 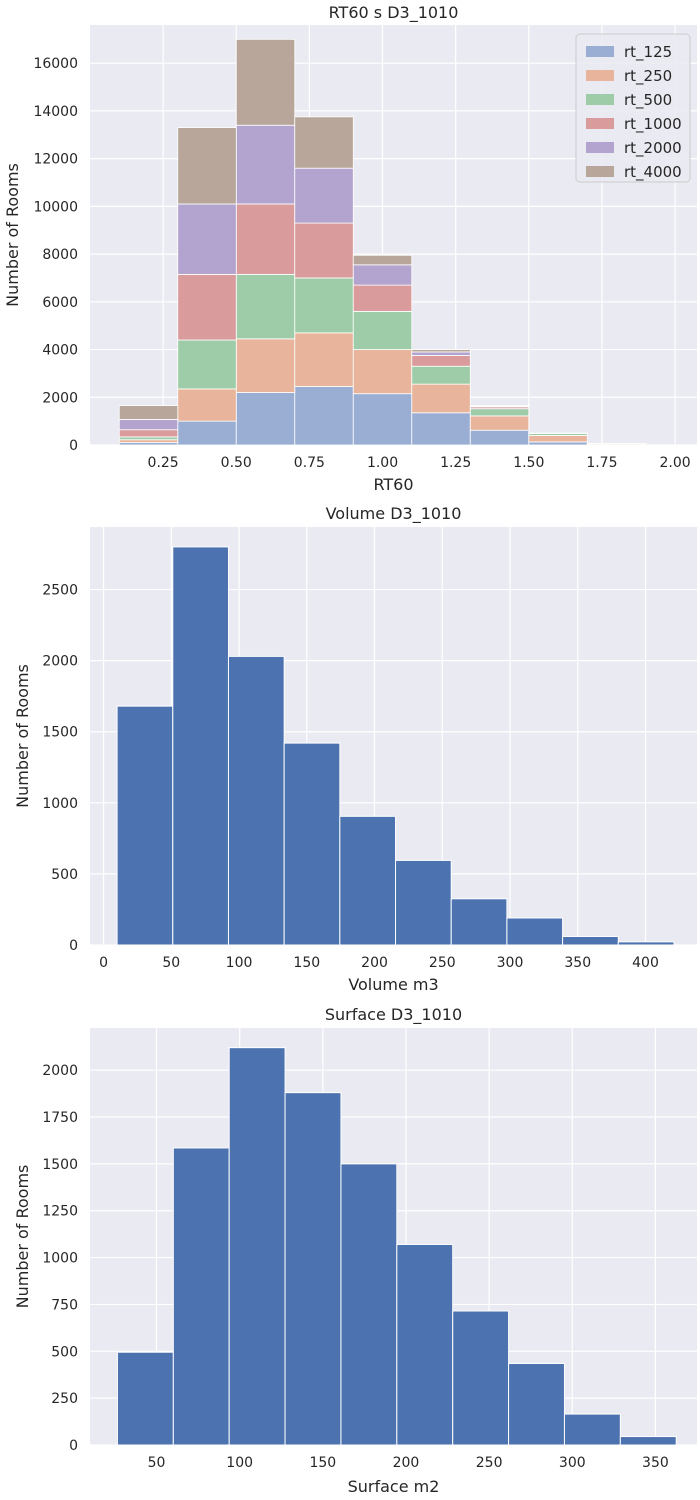 What do you see at coordinates (653, 148) in the screenshot?
I see `legend-label-rt_2000: rt_2000` at bounding box center [653, 148].